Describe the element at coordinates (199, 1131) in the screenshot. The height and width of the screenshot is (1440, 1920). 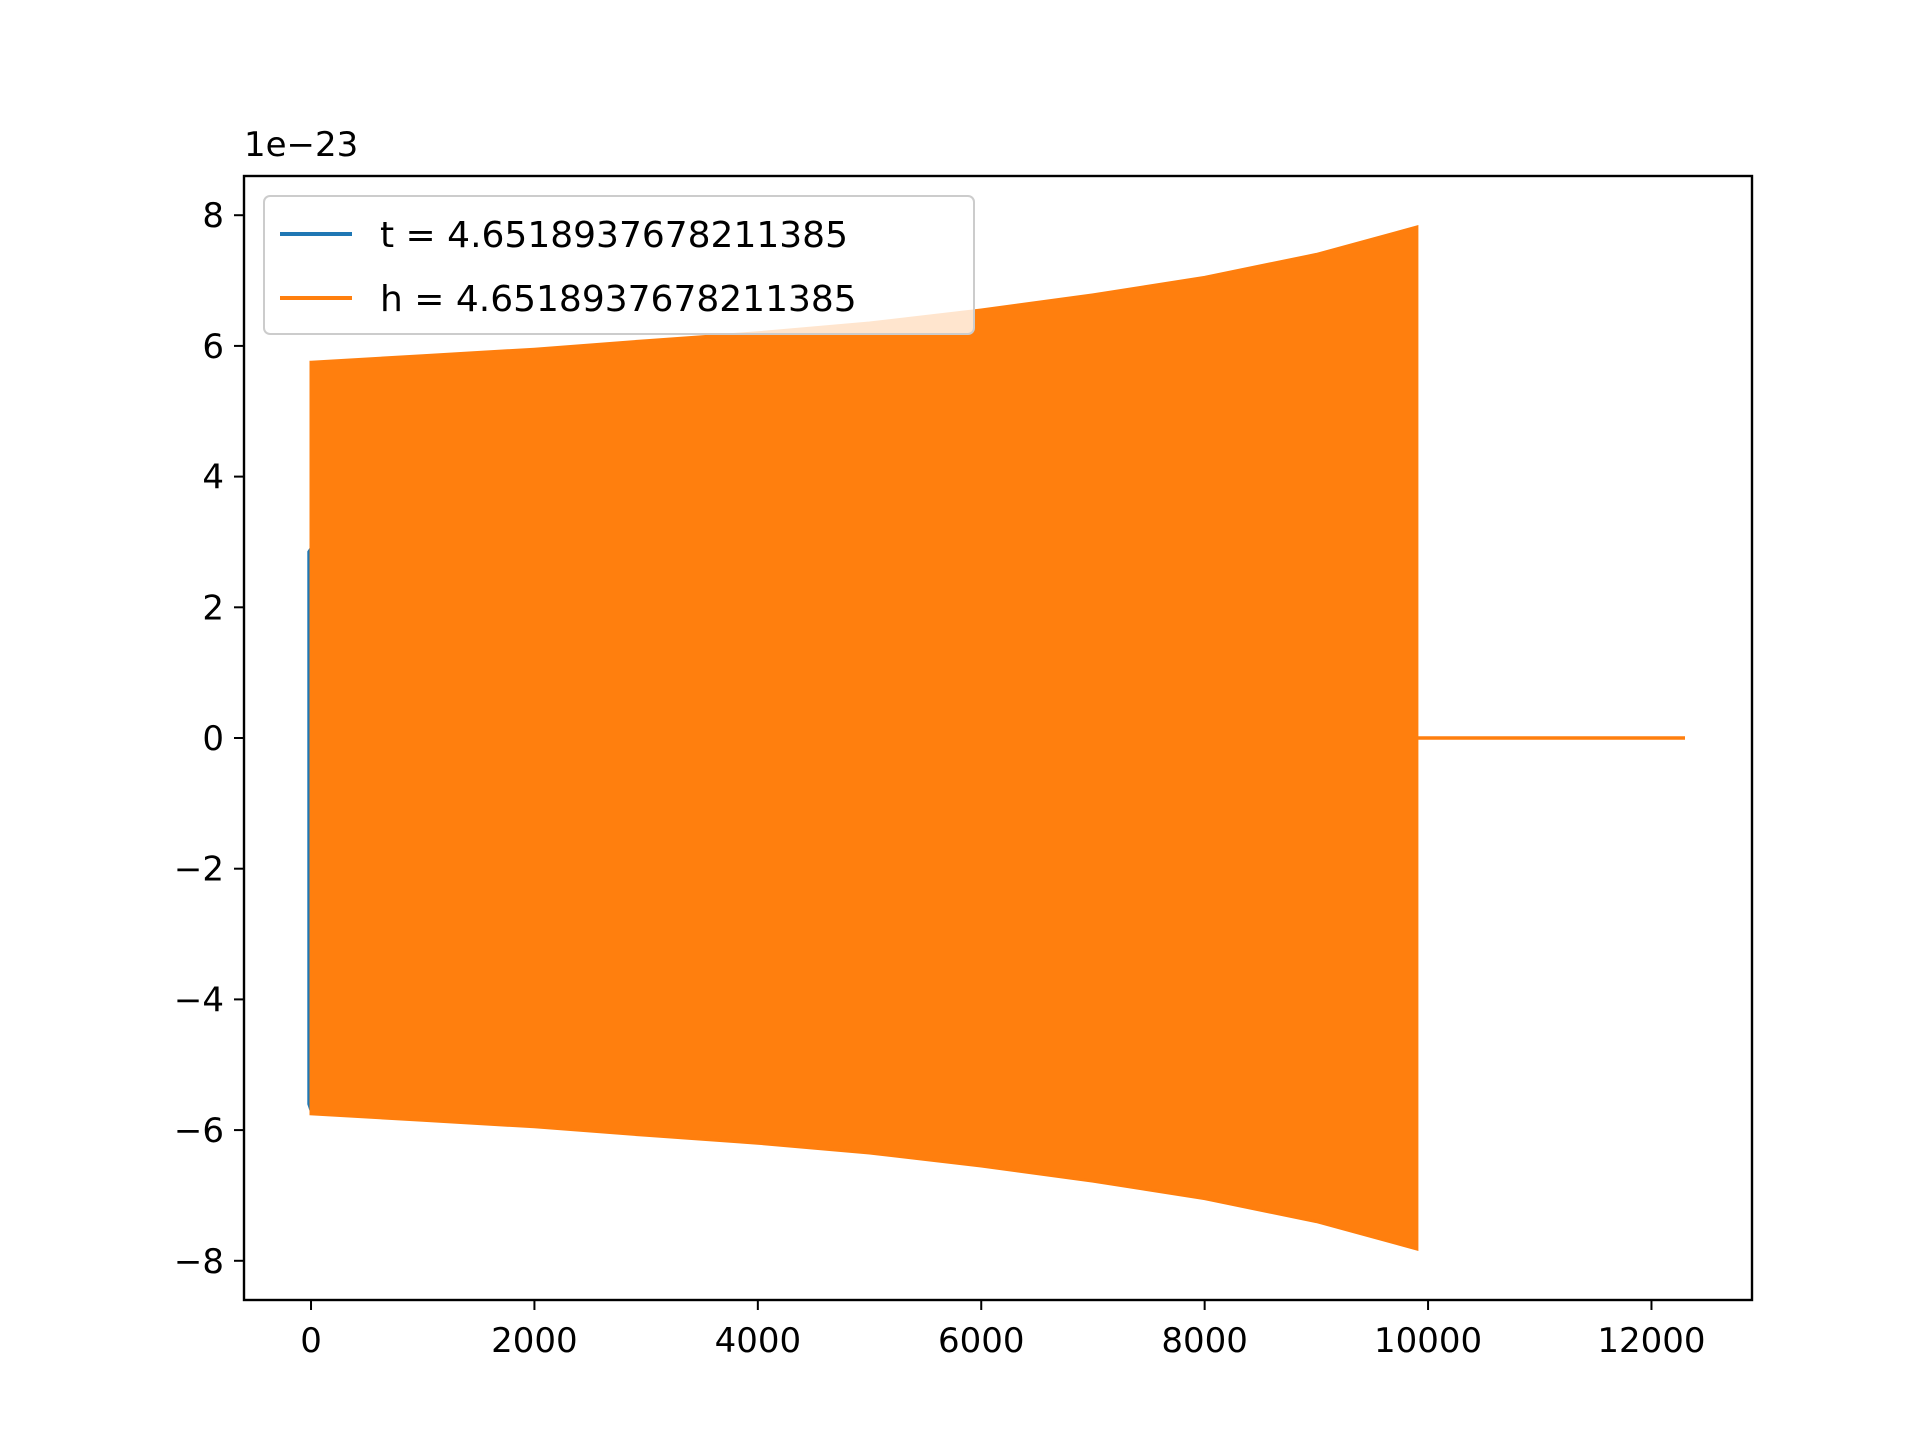
I see `y-tick-label: −6` at that location.